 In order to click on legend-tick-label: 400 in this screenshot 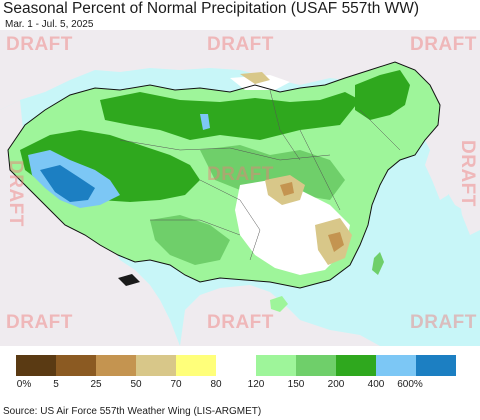, I will do `click(376, 384)`.